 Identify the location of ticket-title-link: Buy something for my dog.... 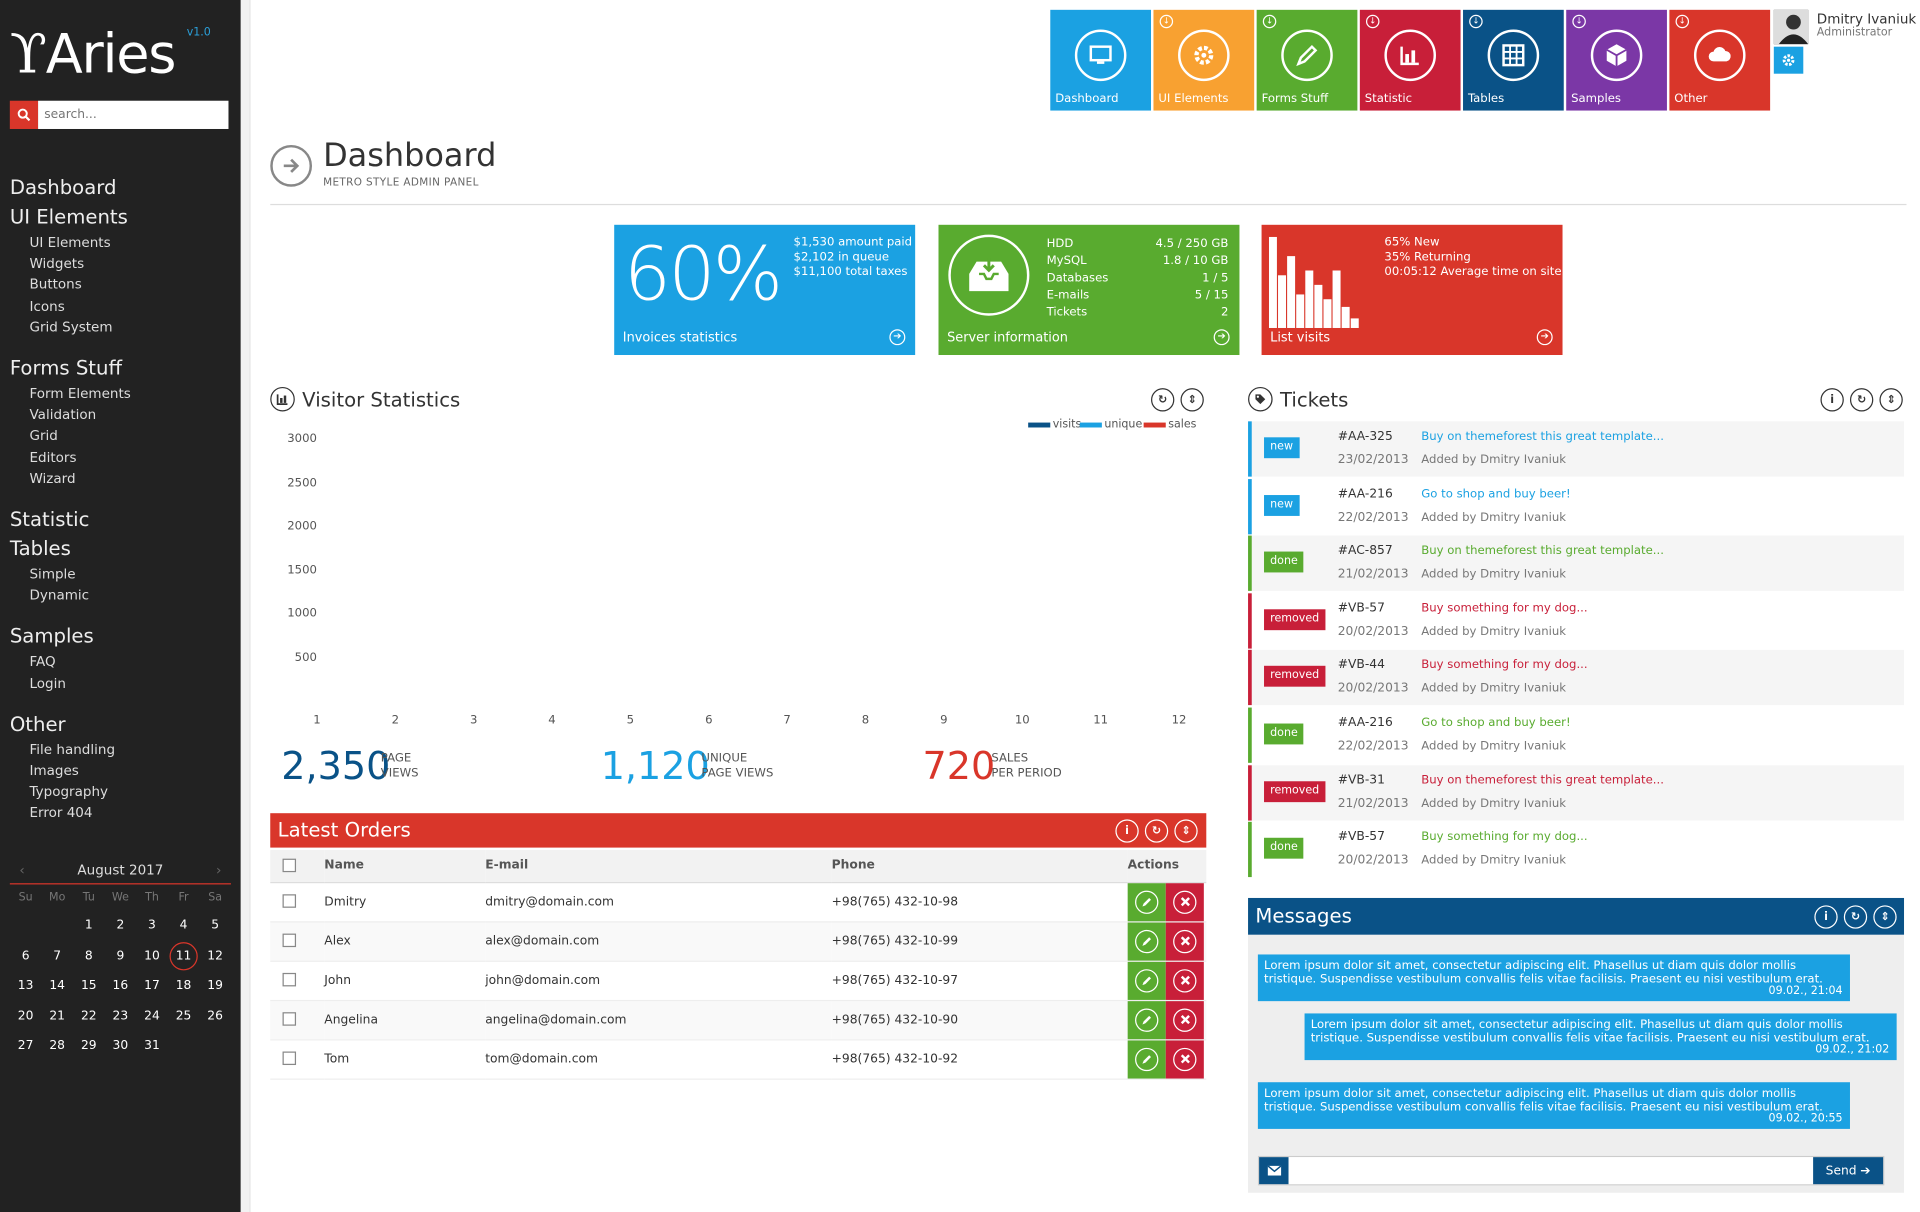
(1504, 608).